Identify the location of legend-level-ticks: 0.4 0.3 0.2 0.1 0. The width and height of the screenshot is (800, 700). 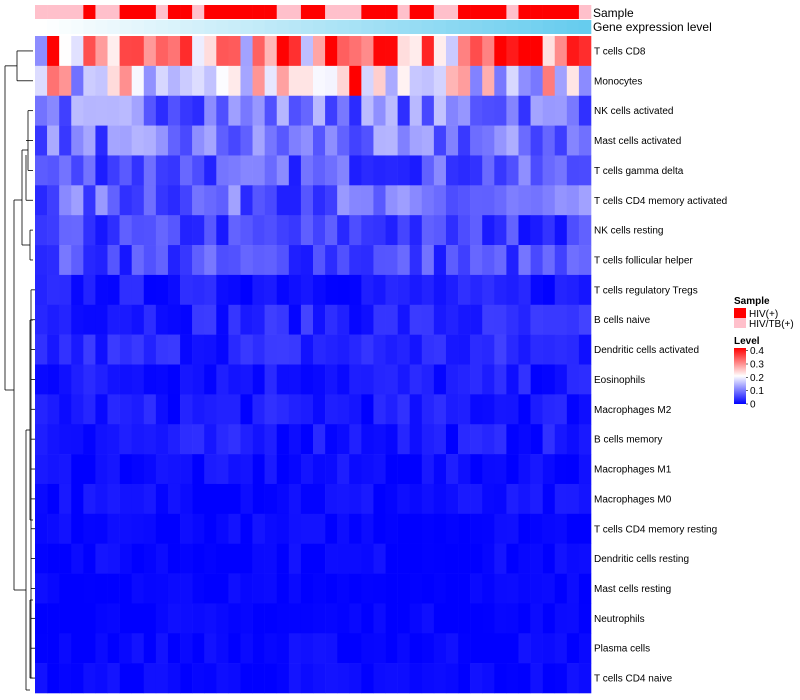
(755, 378).